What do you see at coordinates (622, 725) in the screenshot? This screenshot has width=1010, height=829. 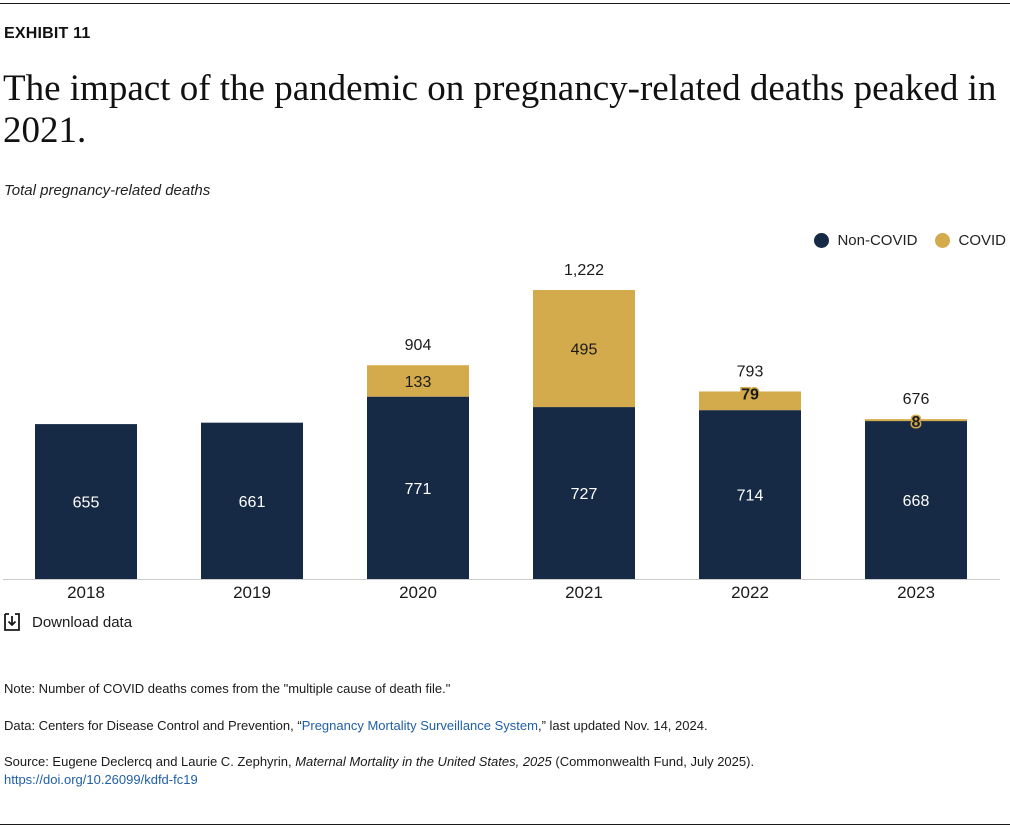 I see `footnote-data-suffix: ,” last updated Nov. 14, 2024.` at bounding box center [622, 725].